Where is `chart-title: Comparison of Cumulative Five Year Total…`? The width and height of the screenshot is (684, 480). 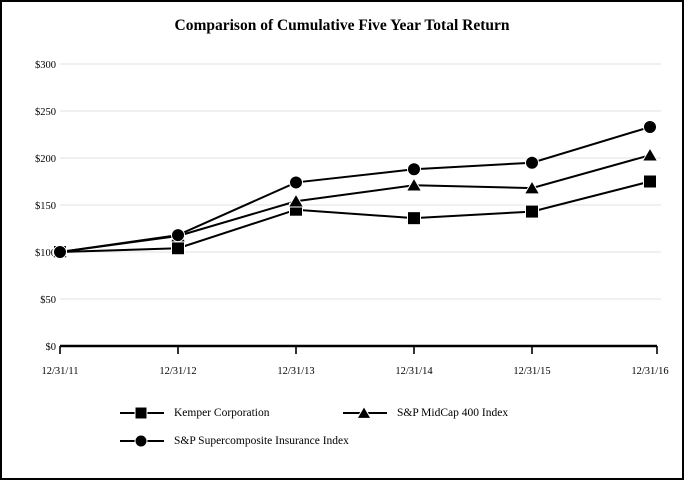
chart-title: Comparison of Cumulative Five Year Total… is located at coordinates (342, 25).